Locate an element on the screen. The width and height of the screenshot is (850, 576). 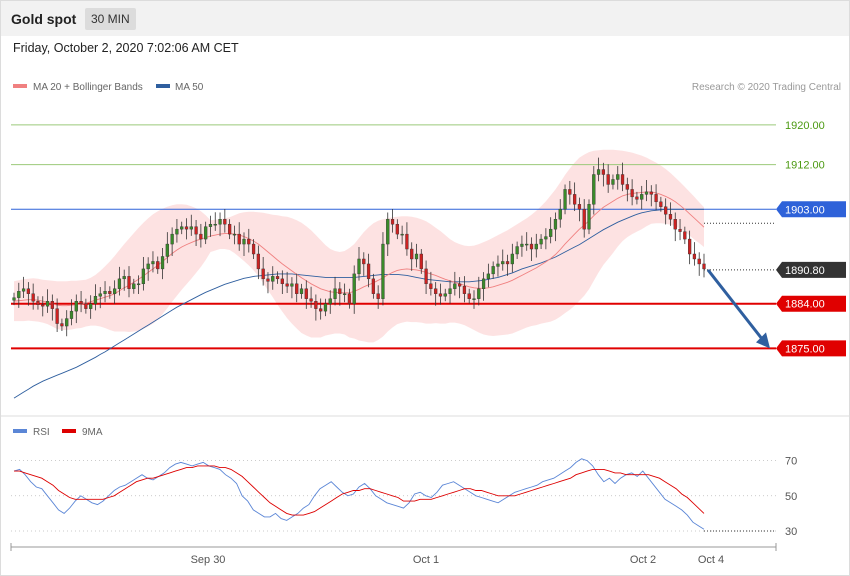
rsi-ma-legend-swatch is located at coordinates (69, 431).